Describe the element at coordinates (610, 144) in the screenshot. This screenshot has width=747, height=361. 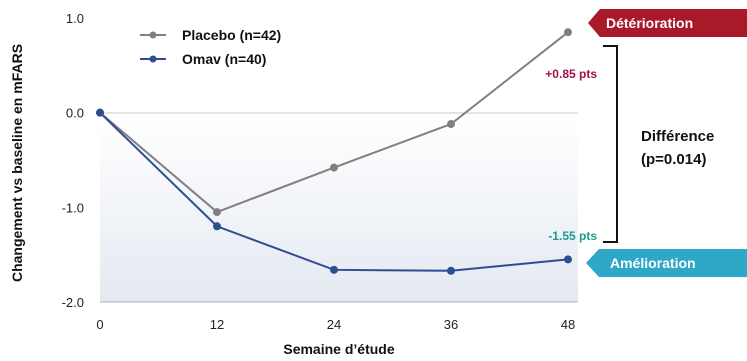
I see `difference-bracket` at that location.